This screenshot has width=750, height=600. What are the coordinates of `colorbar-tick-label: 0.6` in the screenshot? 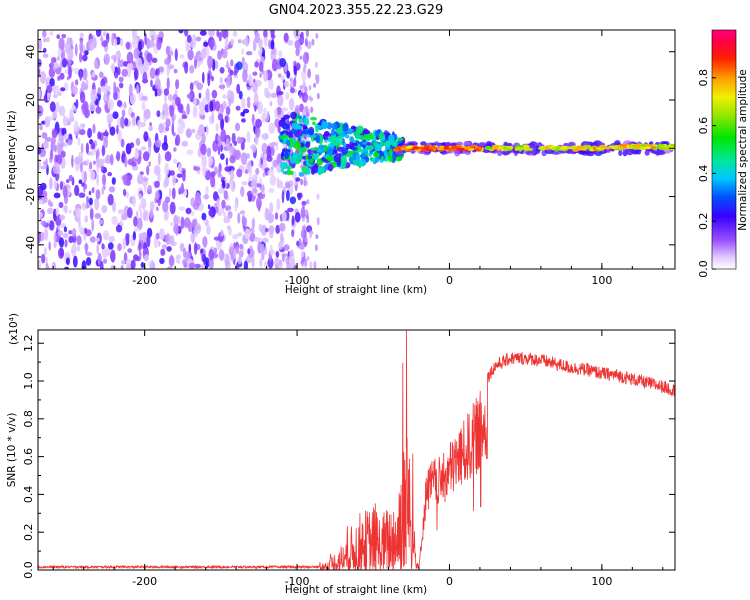 It's located at (703, 126).